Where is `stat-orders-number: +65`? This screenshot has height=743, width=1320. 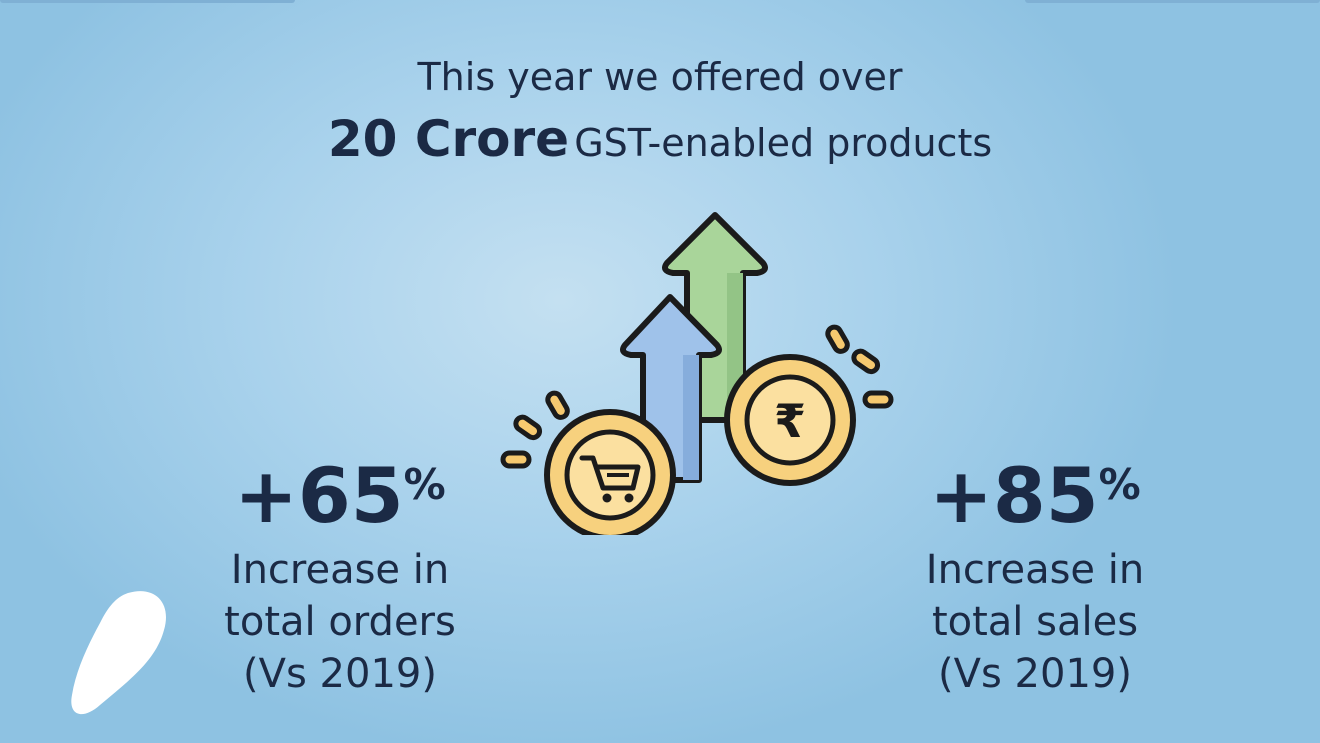 stat-orders-number: +65 is located at coordinates (319, 495).